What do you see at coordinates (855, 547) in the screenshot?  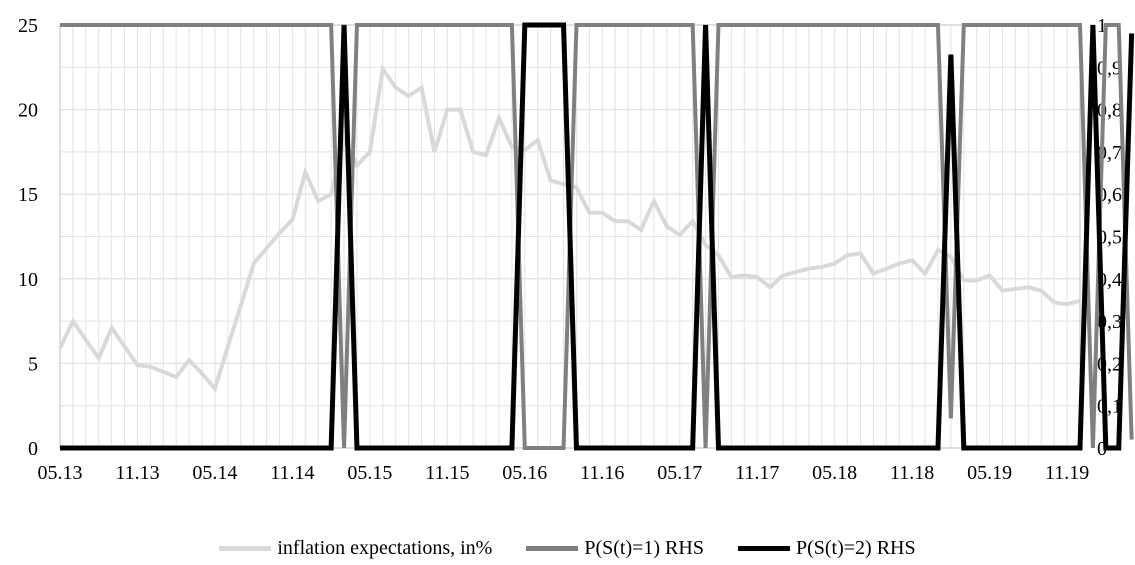 I see `legend-label-p2: P(S(t)=2) RHS` at bounding box center [855, 547].